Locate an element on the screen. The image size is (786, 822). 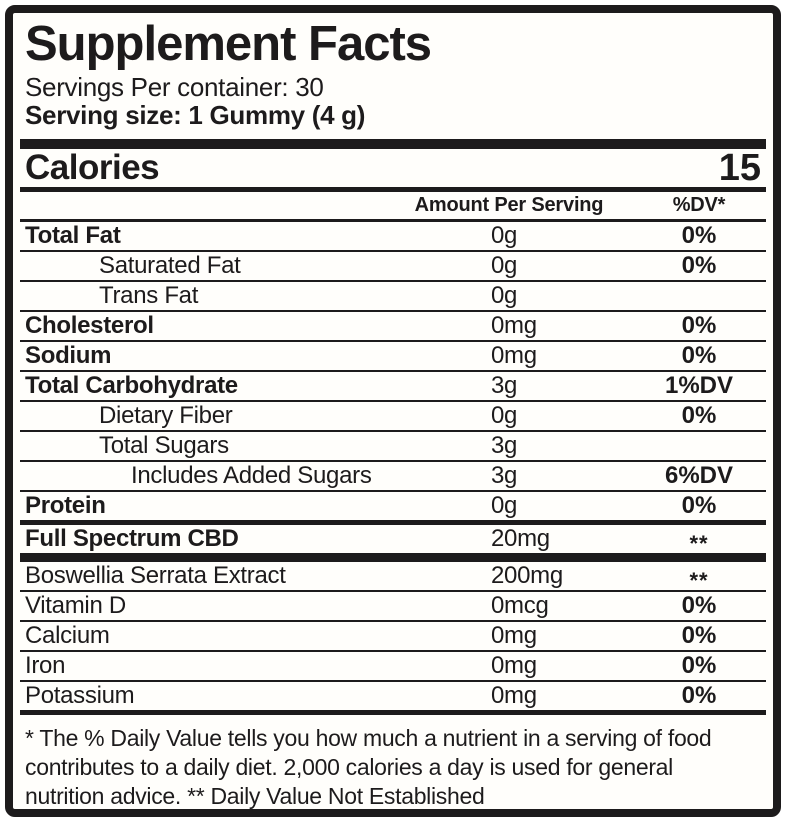
calories-label: Calories is located at coordinates (92, 167).